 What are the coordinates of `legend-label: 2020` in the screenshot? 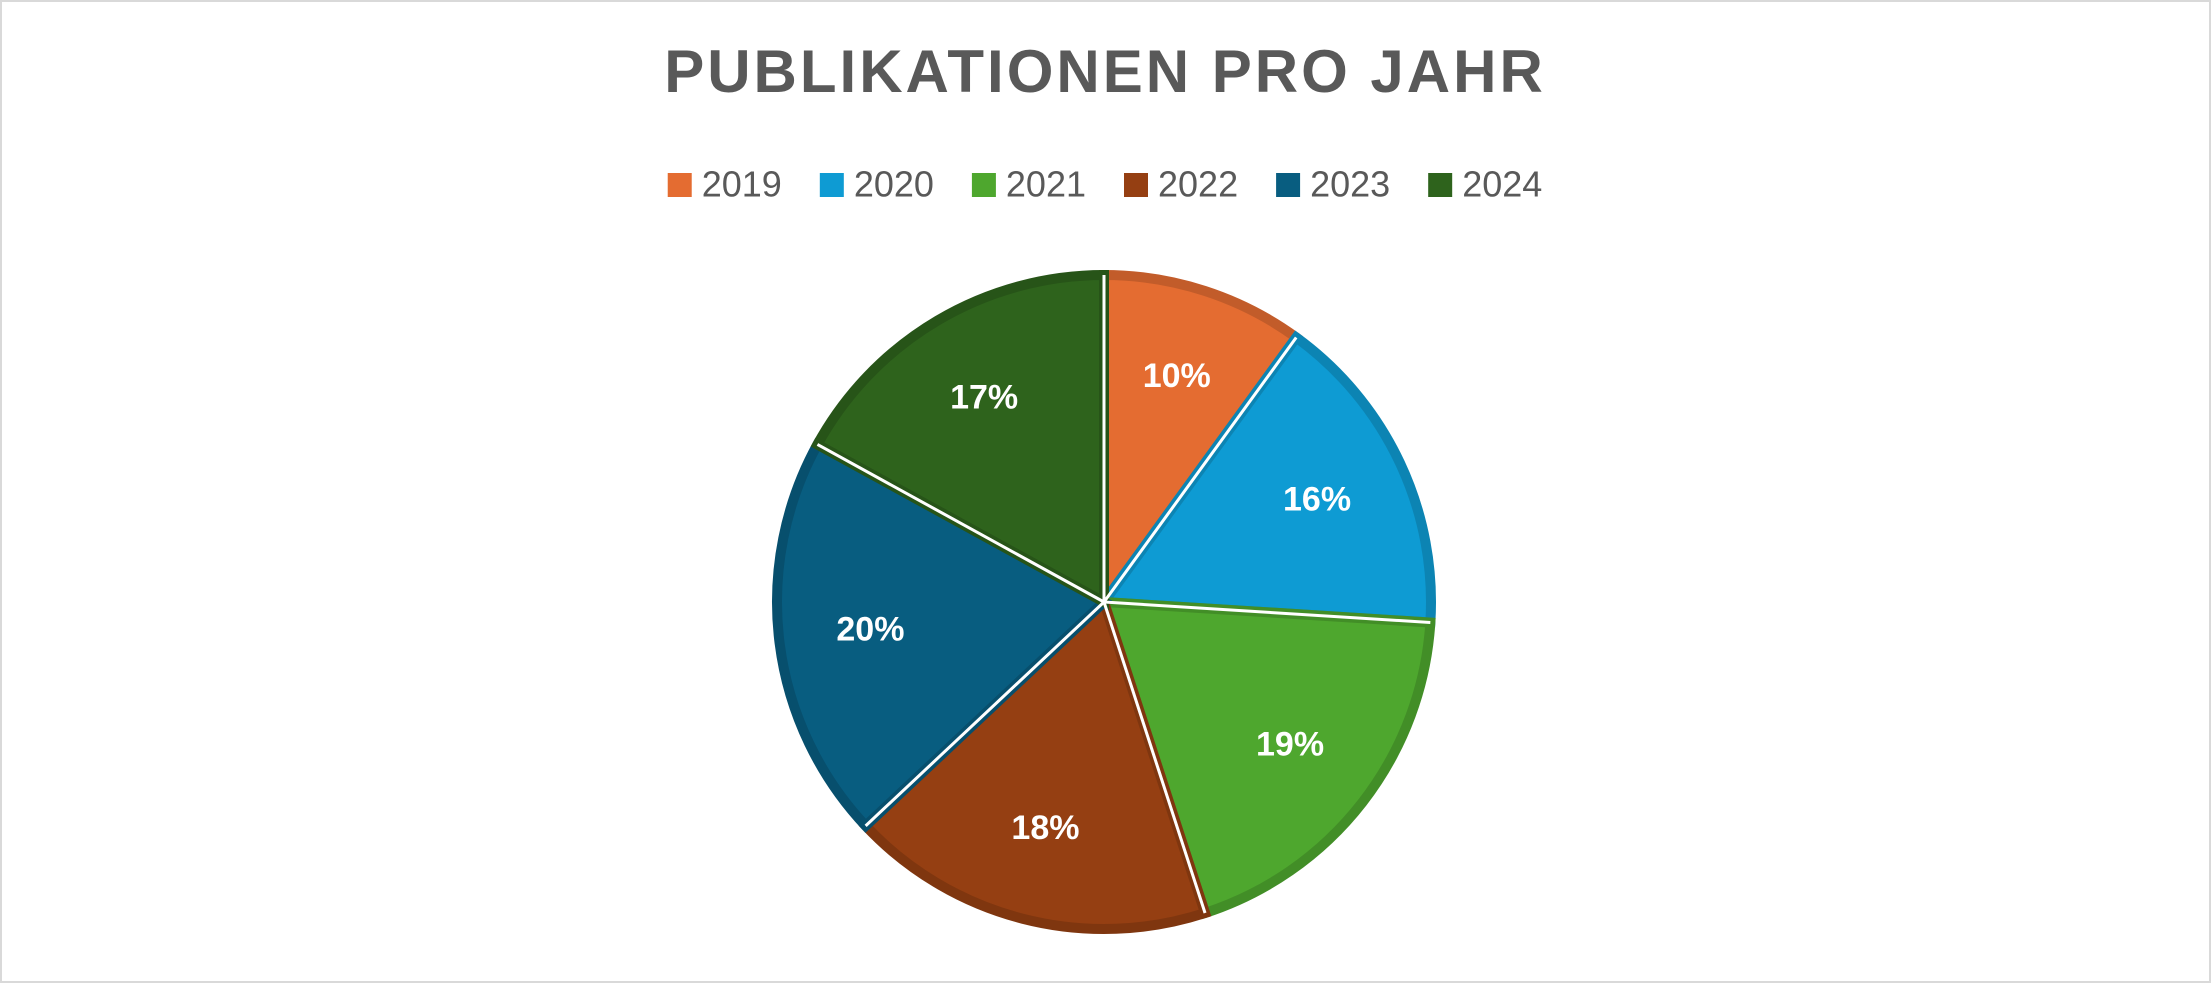 It's located at (894, 184).